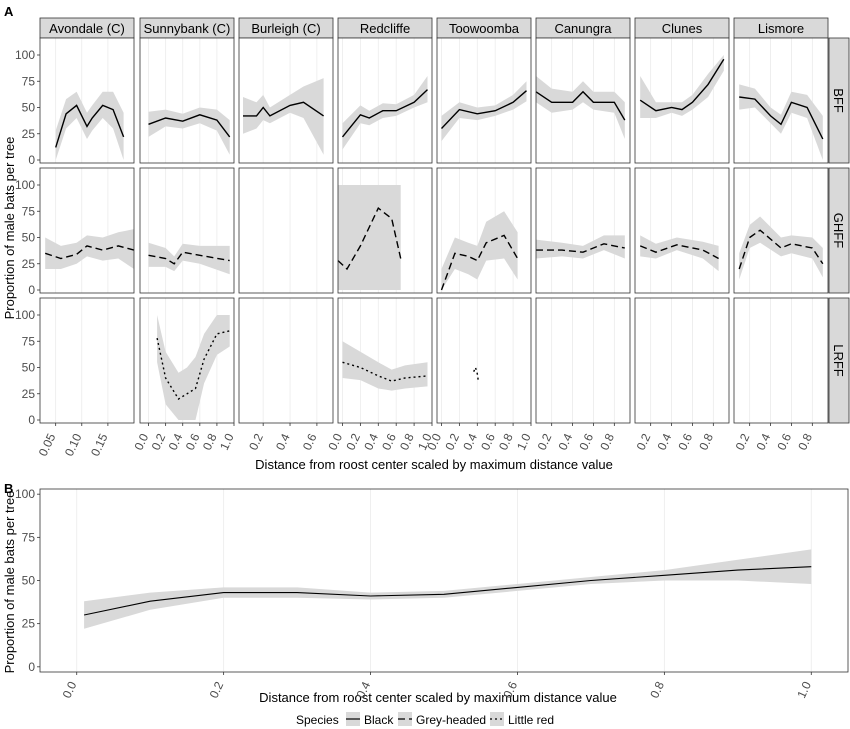  I want to click on facet-clunes-lrff, so click(682, 360).